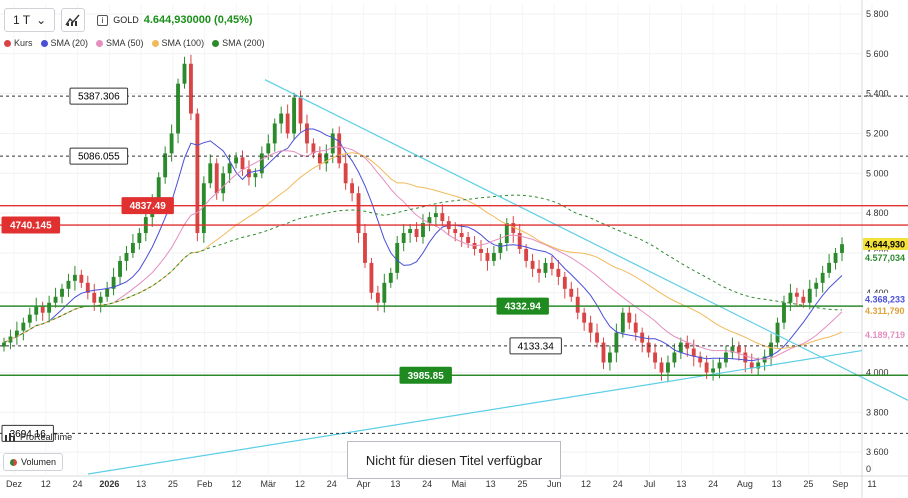 Image resolution: width=908 pixels, height=498 pixels. What do you see at coordinates (536, 346) in the screenshot?
I see `level-tag-label: 4133.34` at bounding box center [536, 346].